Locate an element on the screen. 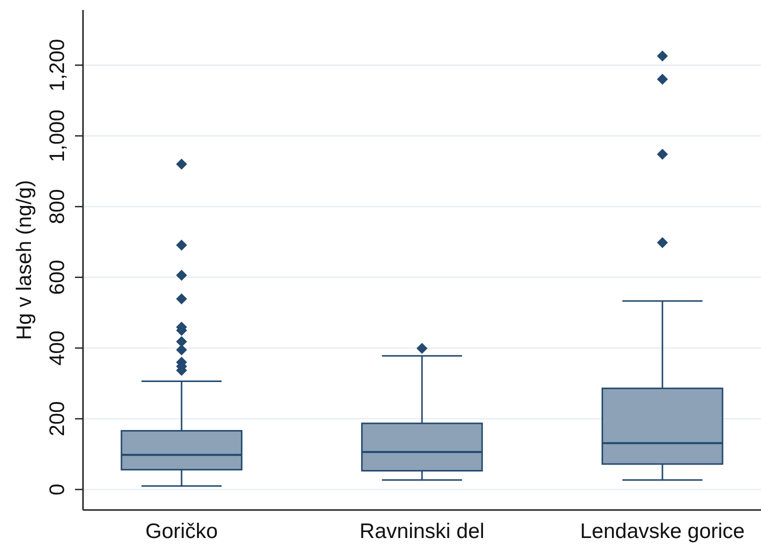 The height and width of the screenshot is (544, 761). y-tick-label: 0 is located at coordinates (57, 490).